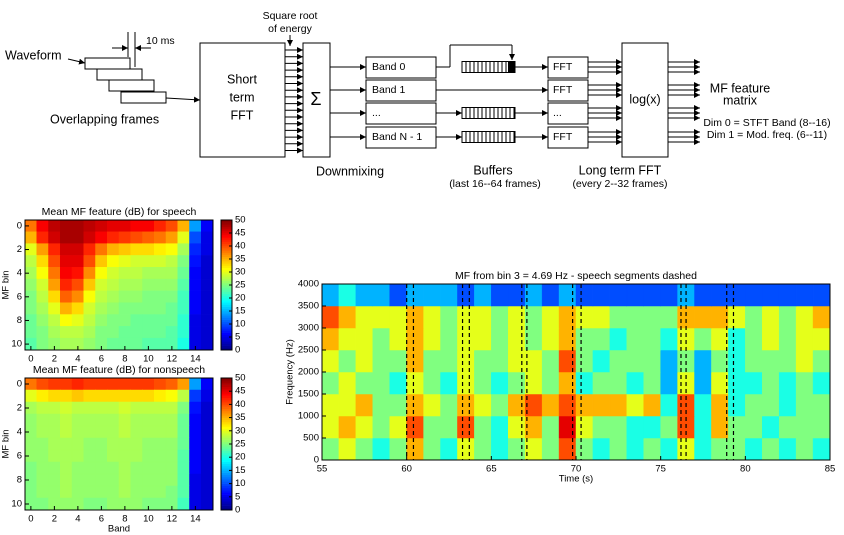 This screenshot has width=844, height=535. I want to click on colorbar-tick-label: 25, so click(240, 285).